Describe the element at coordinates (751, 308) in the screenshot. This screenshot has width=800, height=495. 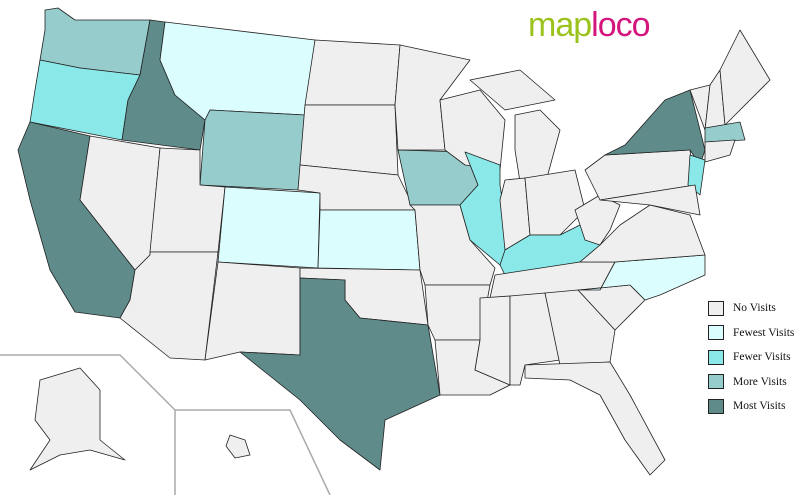
I see `legend-item-none: No Visits` at that location.